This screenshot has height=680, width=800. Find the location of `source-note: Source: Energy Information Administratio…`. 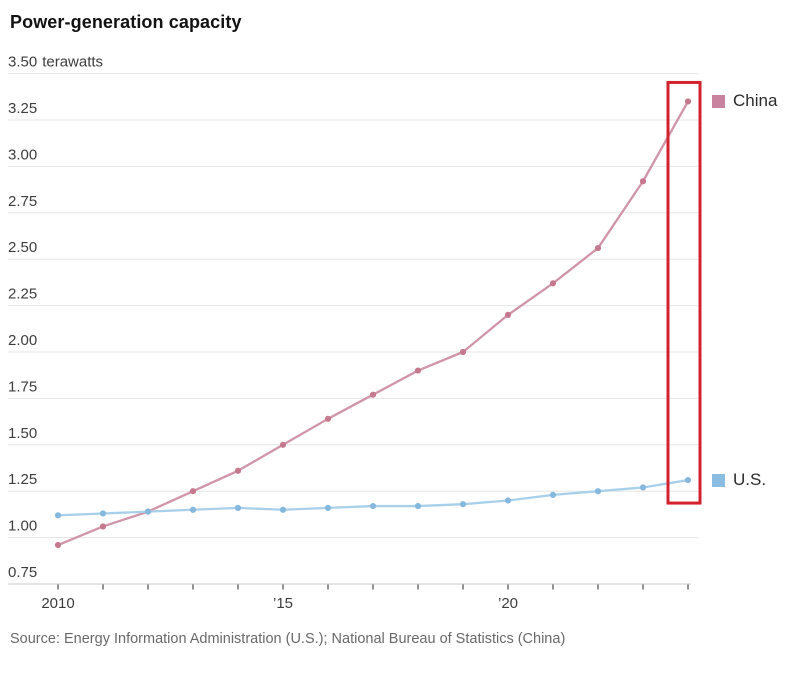

source-note: Source: Energy Information Administratio… is located at coordinates (288, 639).